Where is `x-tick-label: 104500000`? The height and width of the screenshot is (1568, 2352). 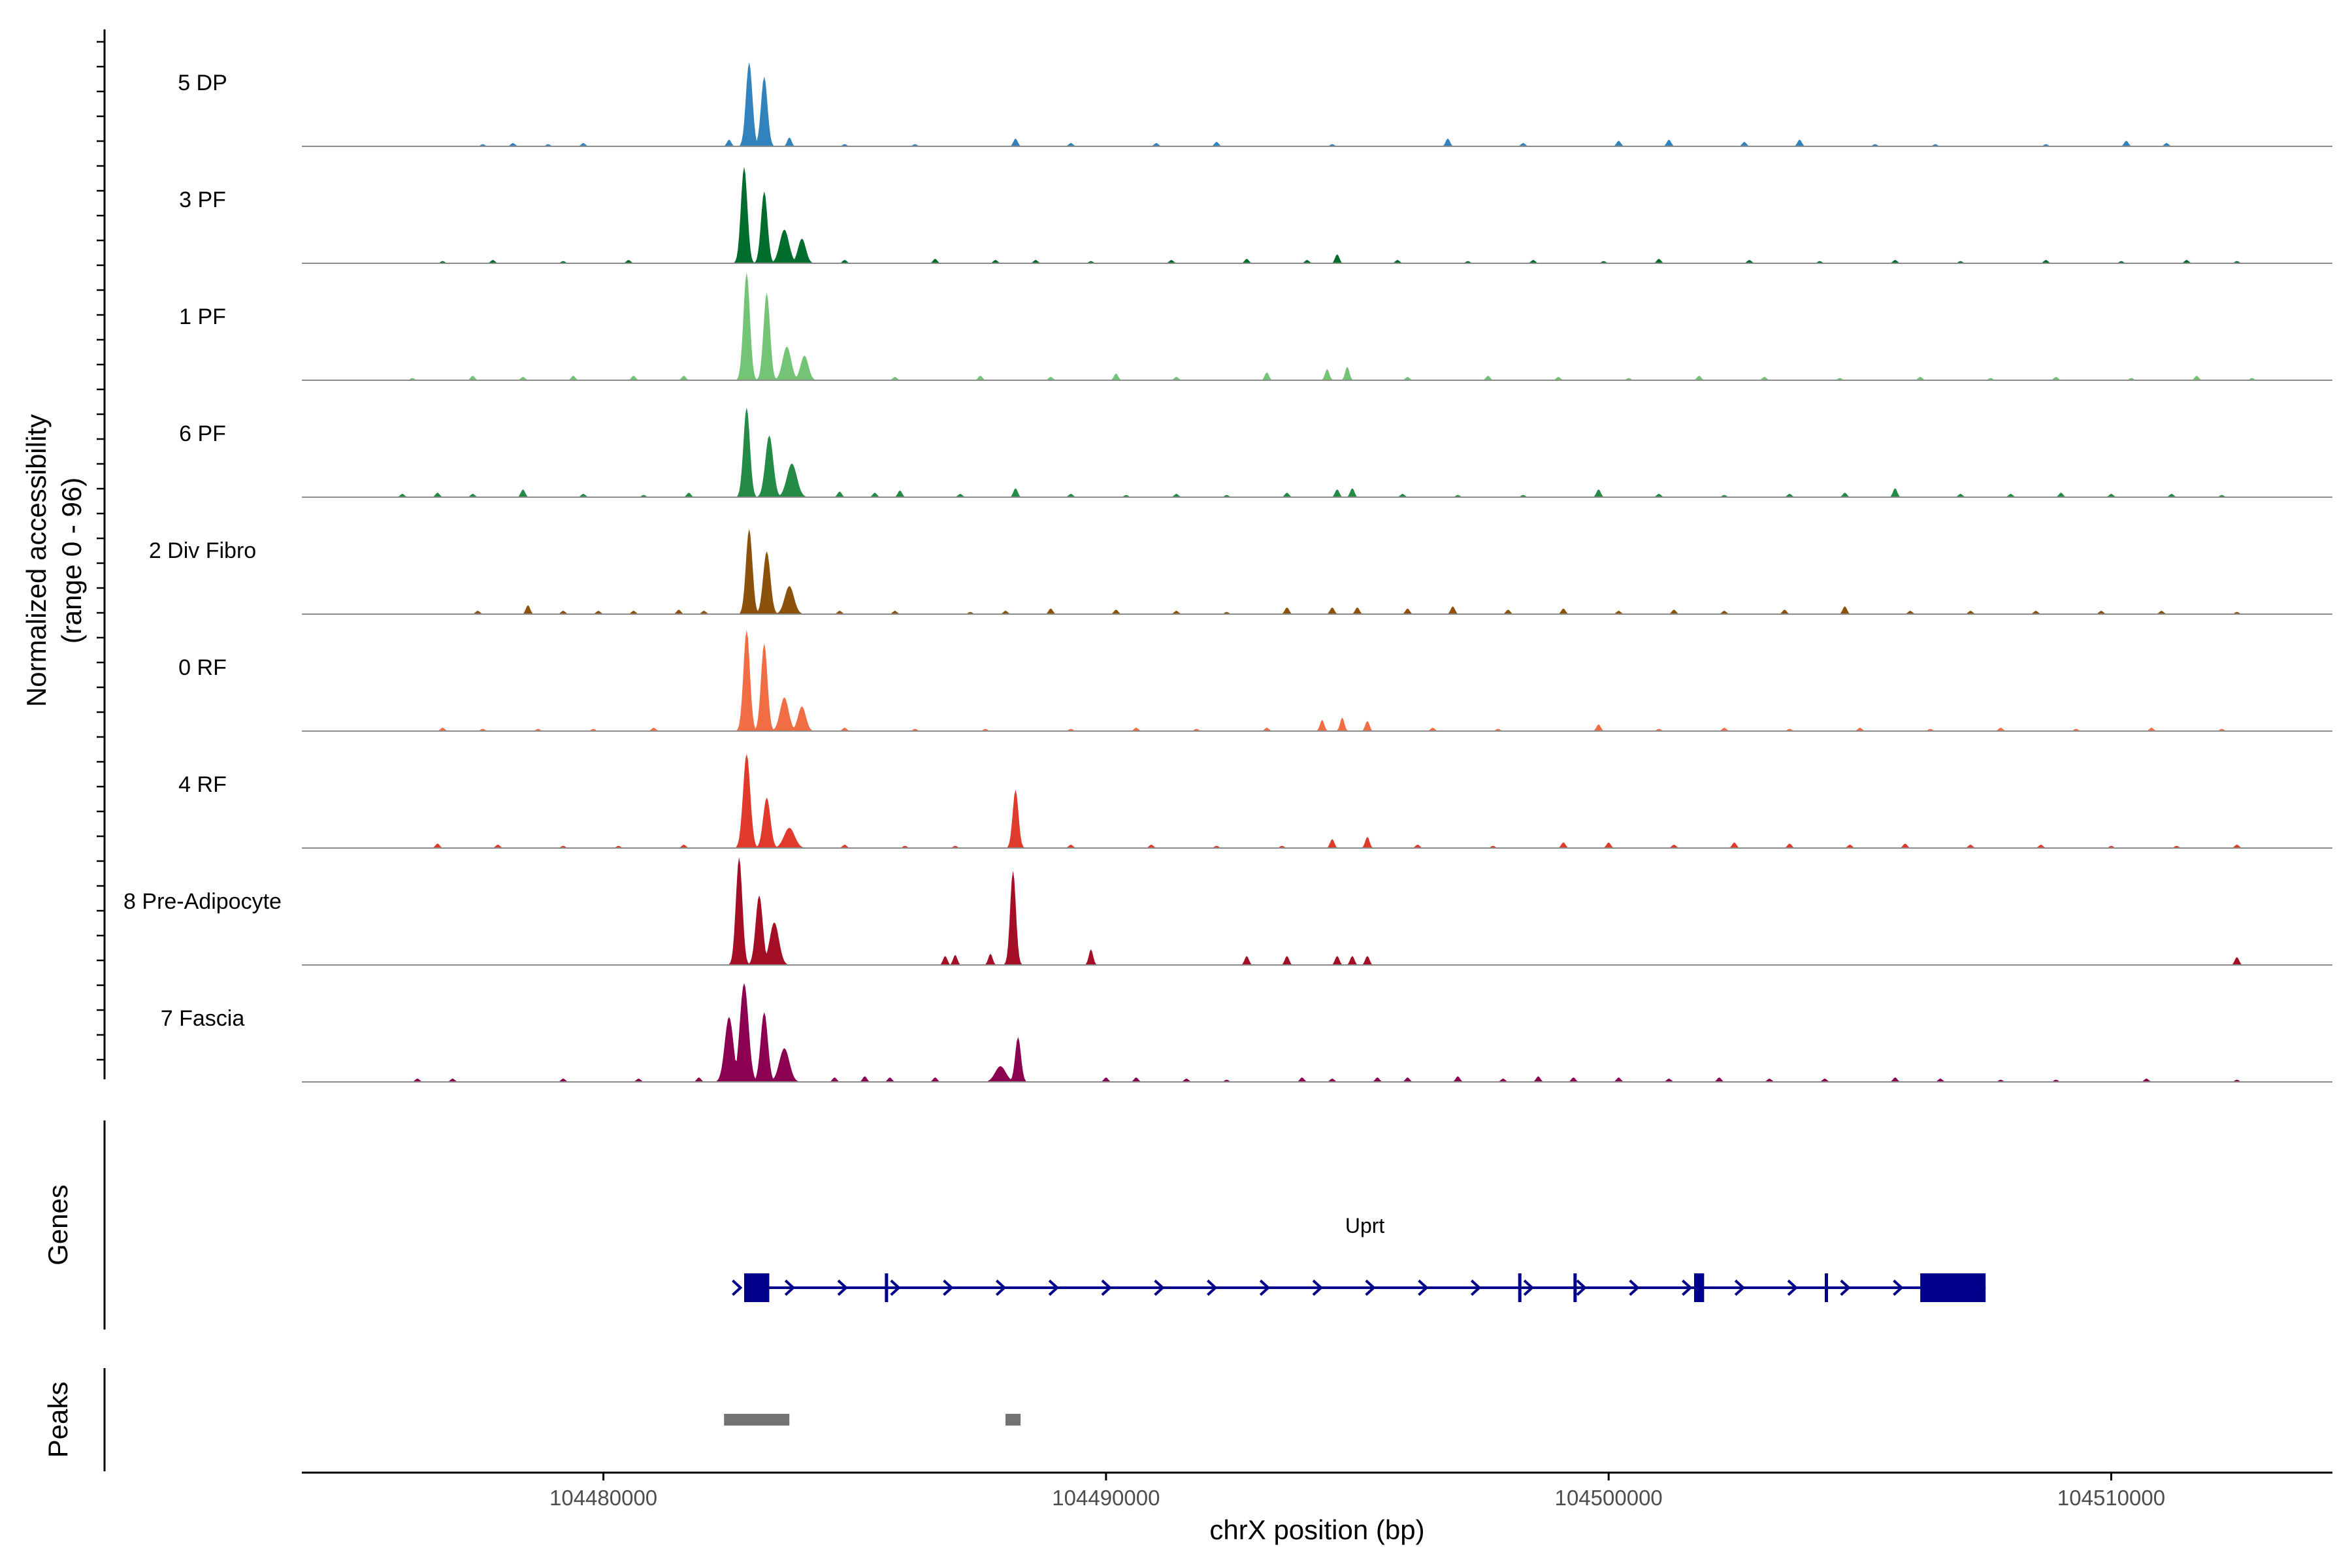
x-tick-label: 104500000 is located at coordinates (1609, 1498).